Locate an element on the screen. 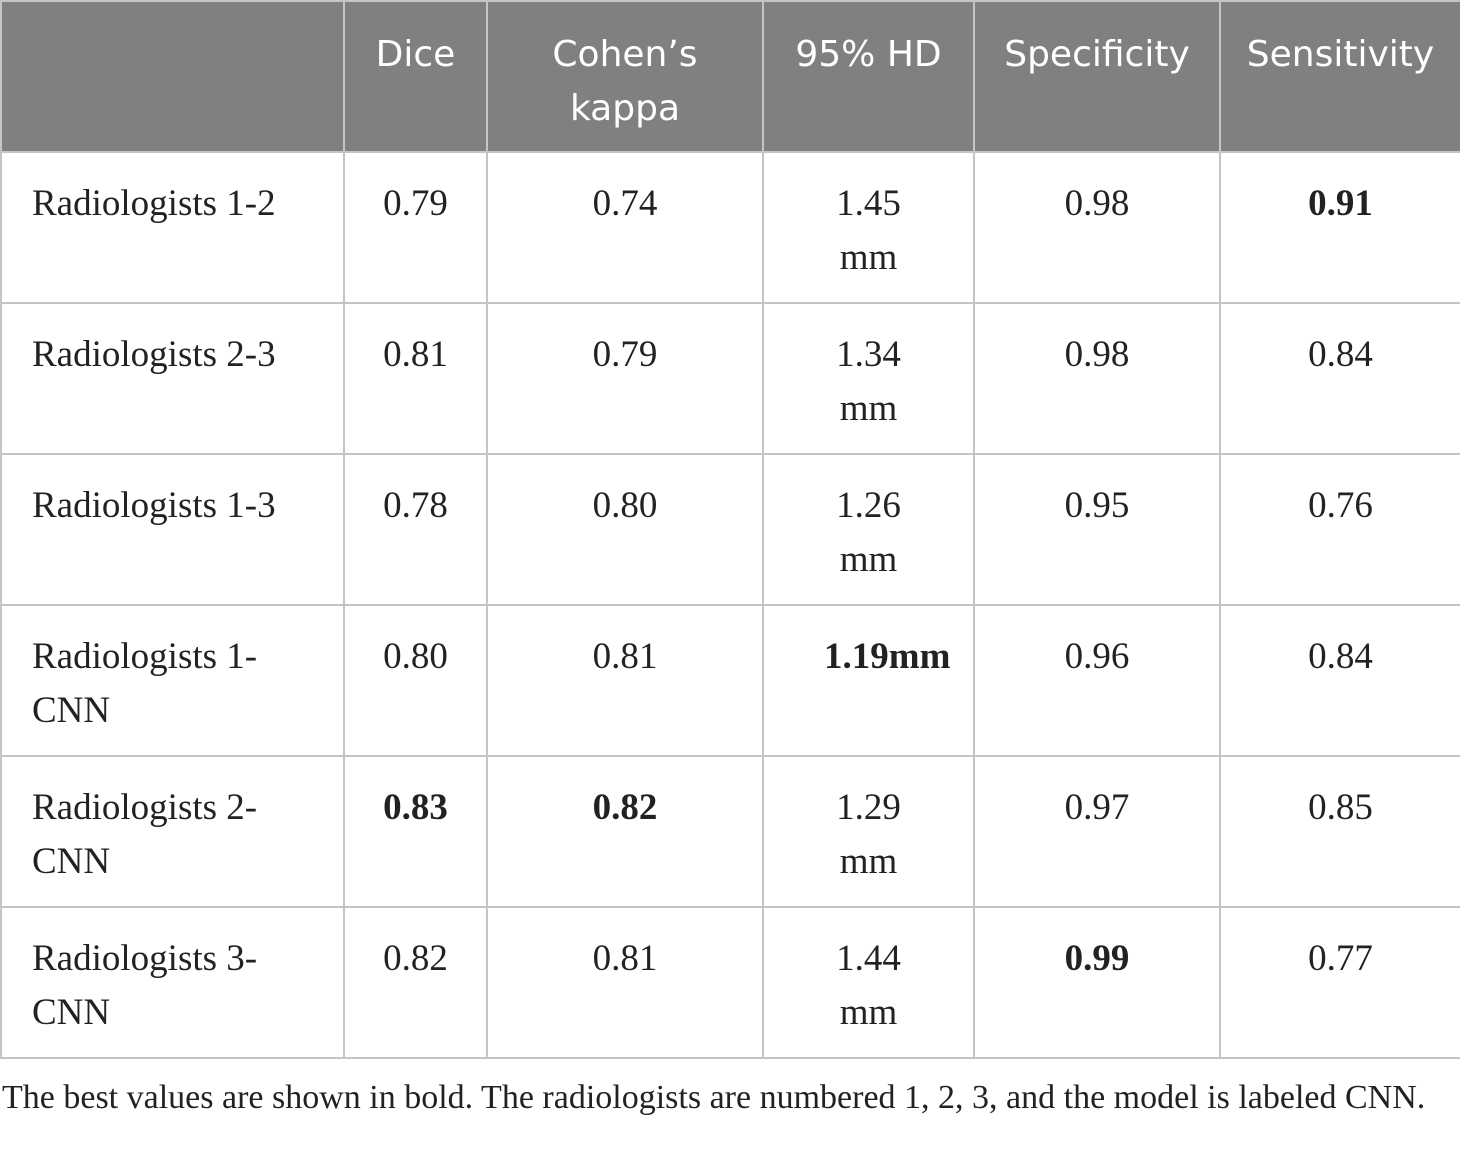  cell: 1.45 mm is located at coordinates (868, 227).